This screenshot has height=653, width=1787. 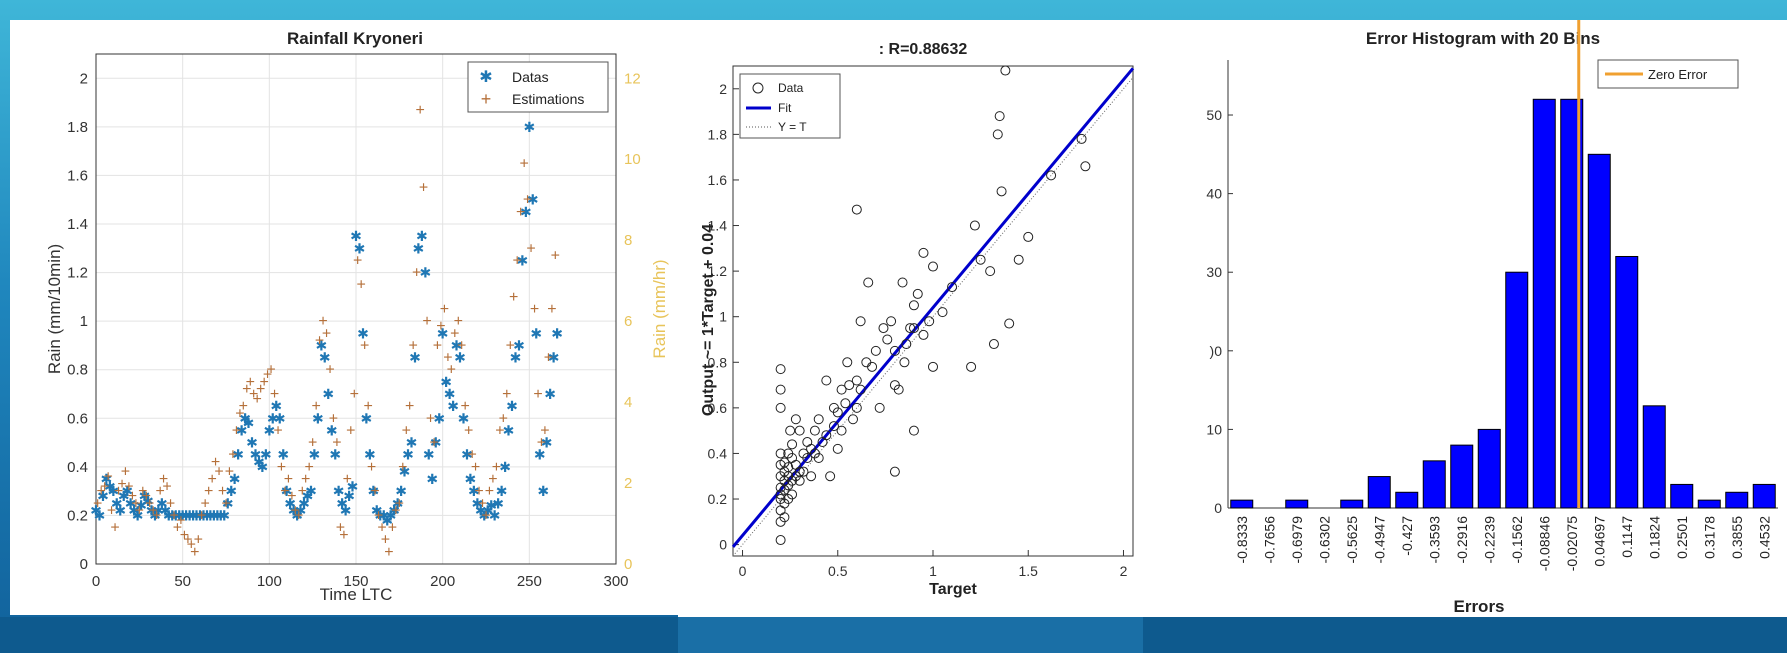 I want to click on x-tick-label: 0.3178, so click(x=1709, y=537).